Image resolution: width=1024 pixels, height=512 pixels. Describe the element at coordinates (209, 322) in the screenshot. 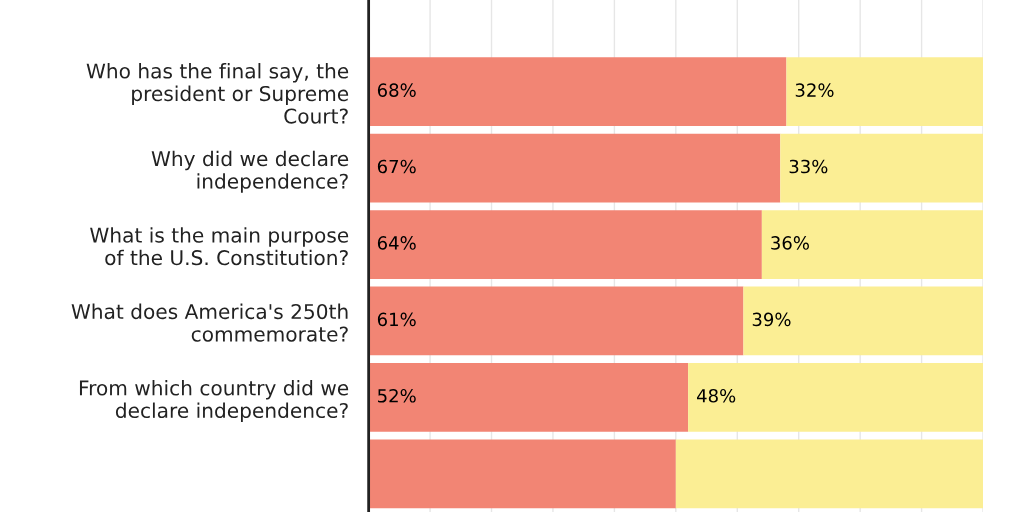

I see `y-tick-label: What does America's 250th commemorate?` at that location.